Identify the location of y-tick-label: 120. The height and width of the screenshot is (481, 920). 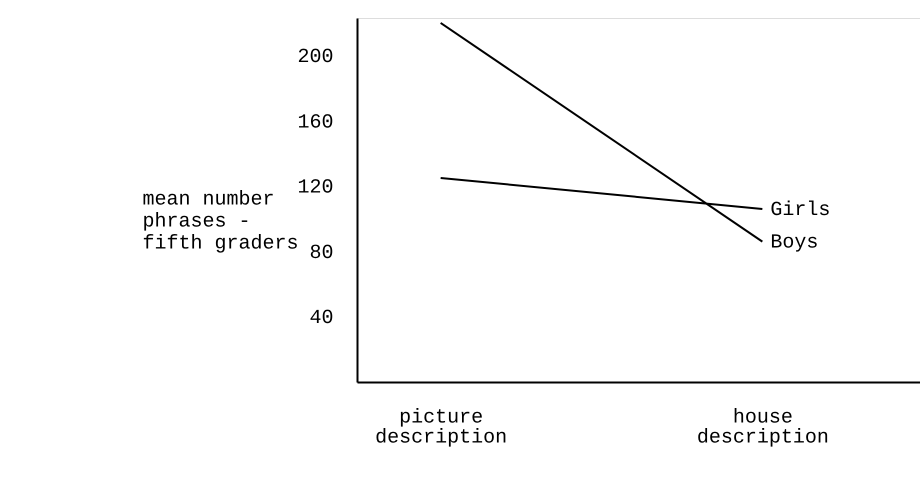
(315, 188).